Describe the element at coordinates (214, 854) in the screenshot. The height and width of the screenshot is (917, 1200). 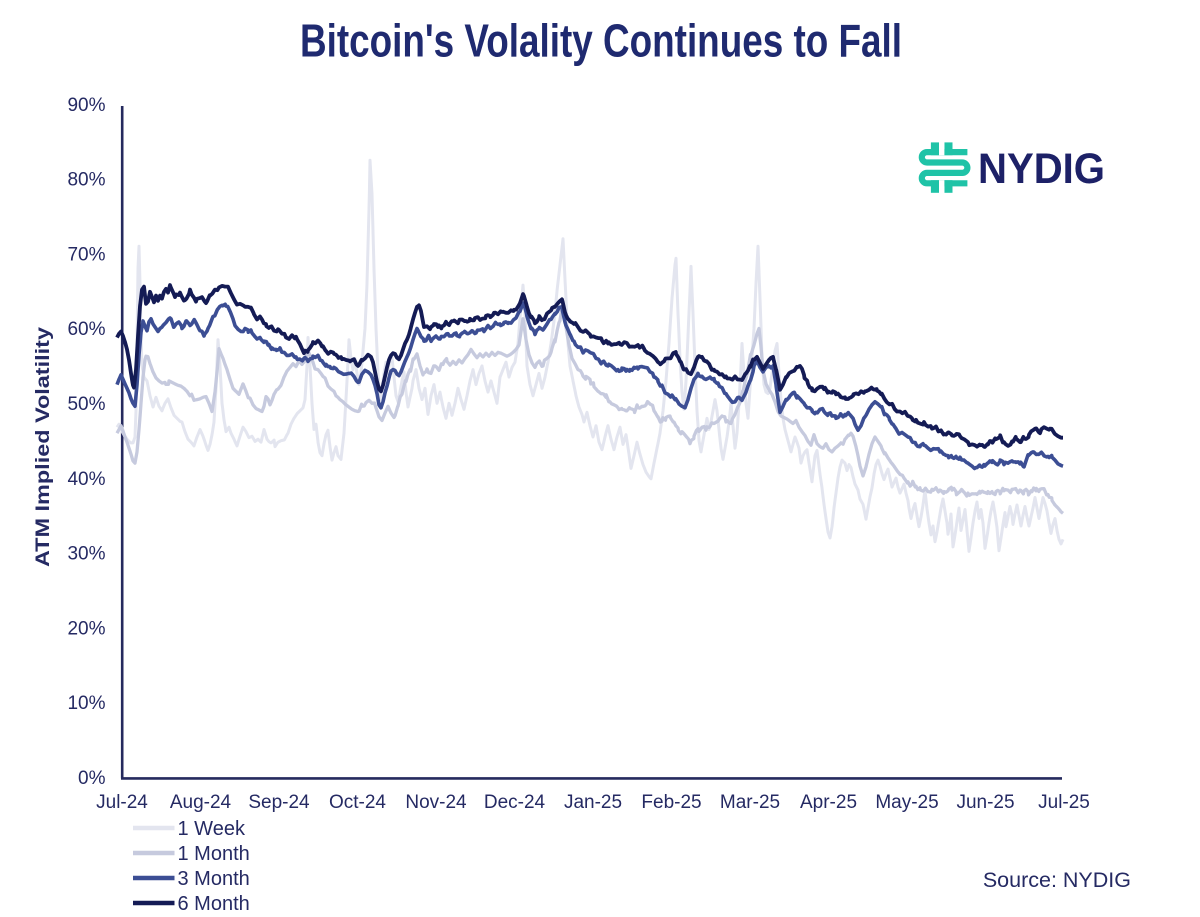
I see `svg-text: 1 Month` at that location.